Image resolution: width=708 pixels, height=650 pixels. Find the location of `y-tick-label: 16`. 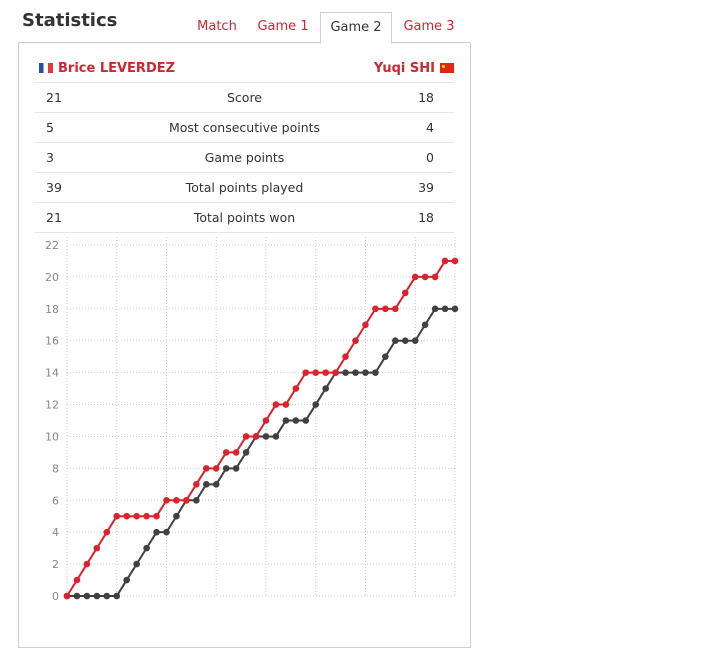

y-tick-label: 16 is located at coordinates (52, 341).